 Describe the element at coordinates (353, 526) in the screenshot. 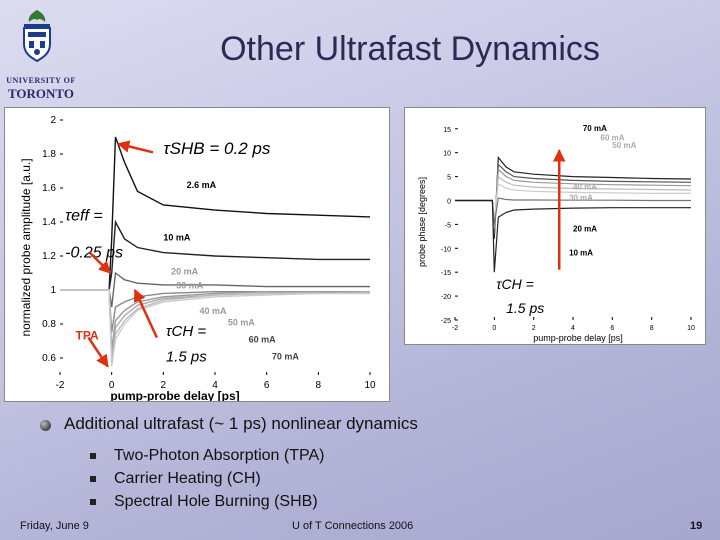

I see `footer-center: U of T Connections 2006` at that location.